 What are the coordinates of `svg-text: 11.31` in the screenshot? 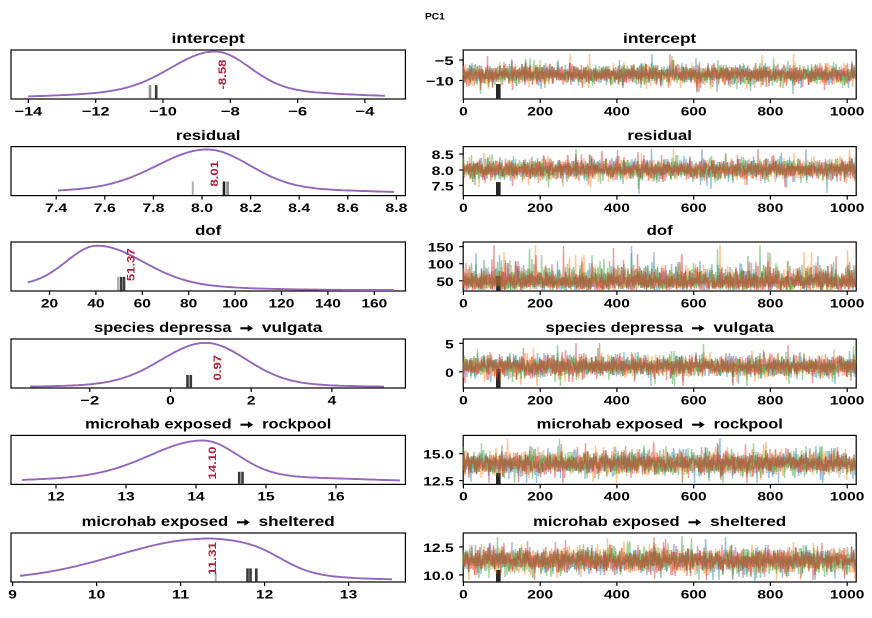 It's located at (213, 558).